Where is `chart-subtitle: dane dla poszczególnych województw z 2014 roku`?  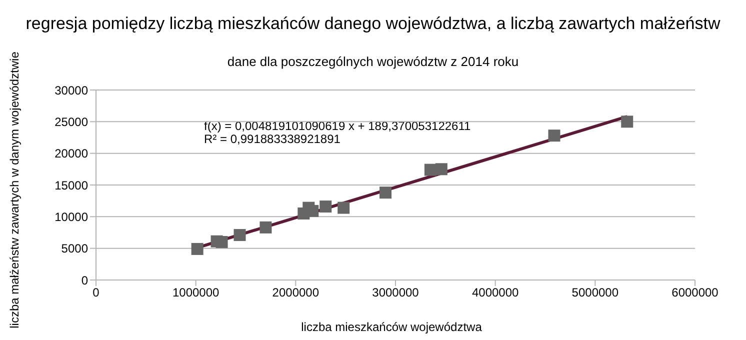
chart-subtitle: dane dla poszczególnych województw z 2014 roku is located at coordinates (373, 61).